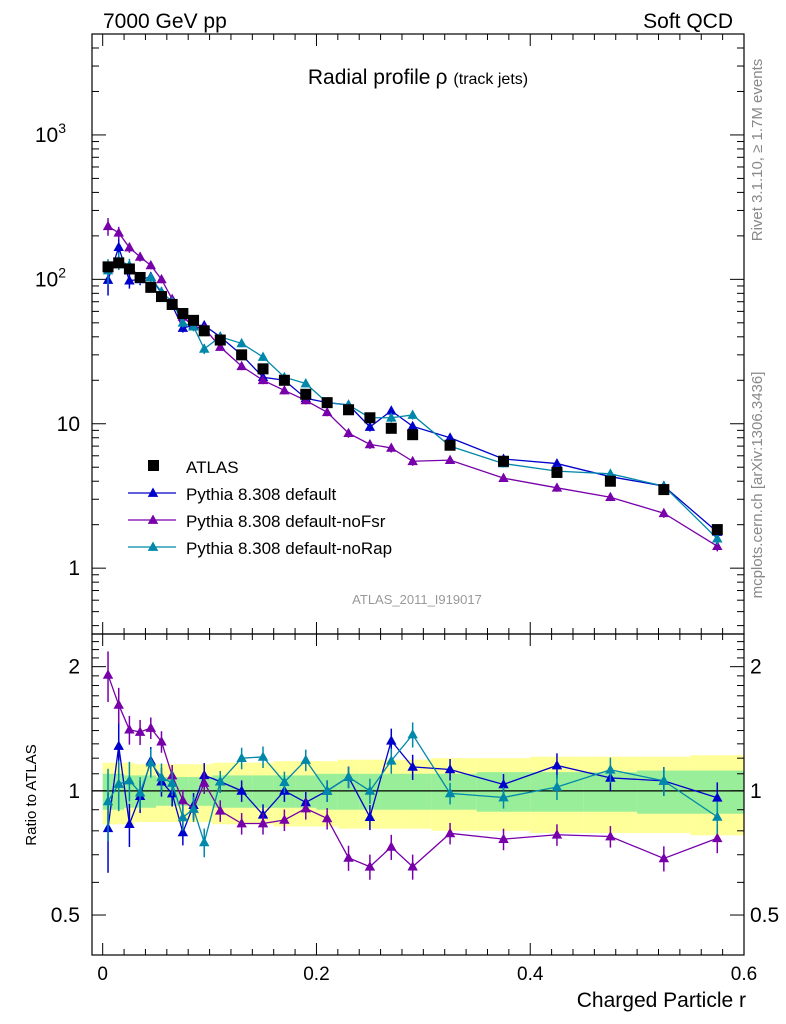 The image size is (786, 1024). Describe the element at coordinates (62, 128) in the screenshot. I see `y-tick-label-exponent: 3` at that location.